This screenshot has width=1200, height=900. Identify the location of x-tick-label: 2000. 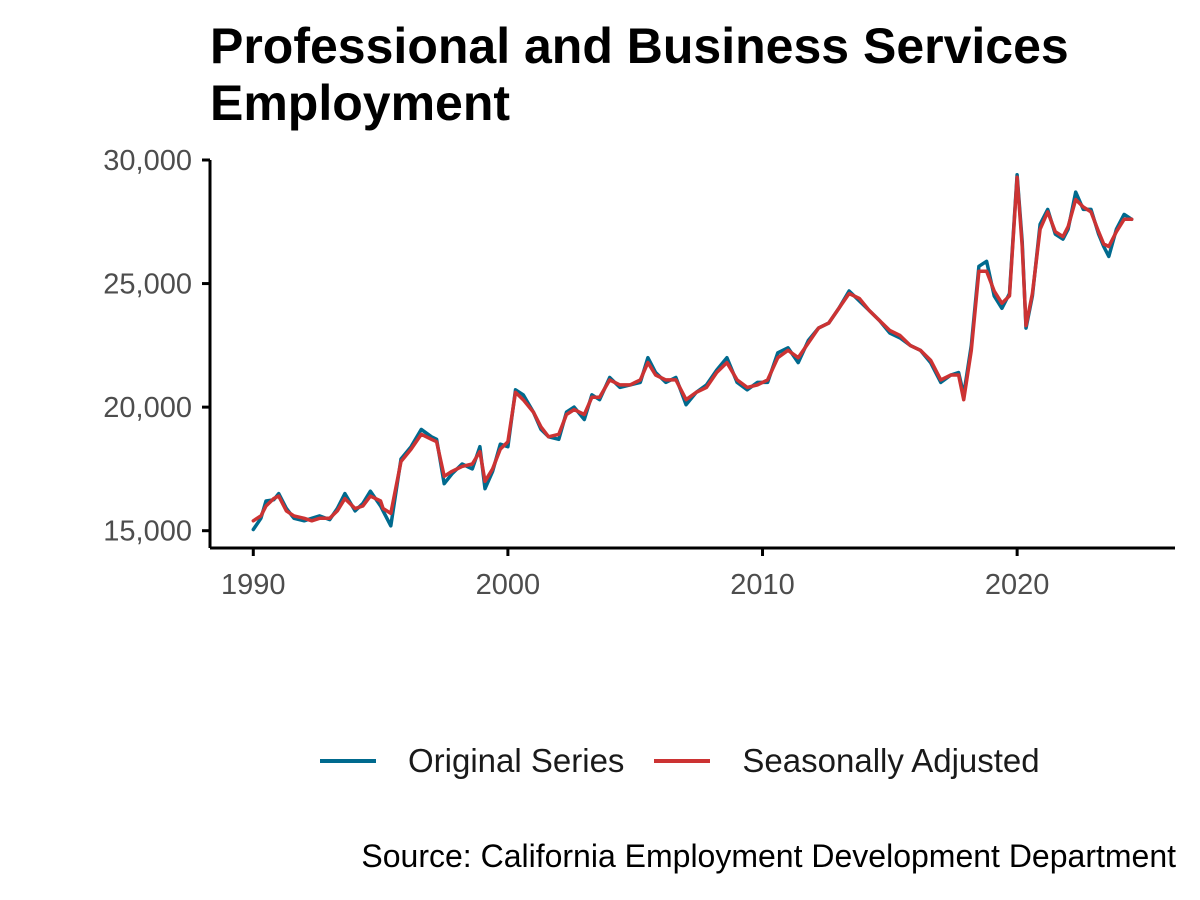
(508, 585).